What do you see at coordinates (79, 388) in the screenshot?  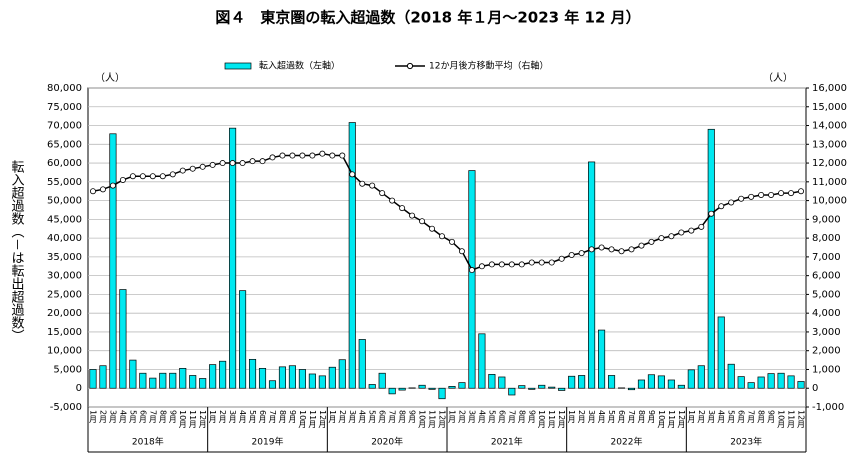 I see `y-tick-label: 0` at bounding box center [79, 388].